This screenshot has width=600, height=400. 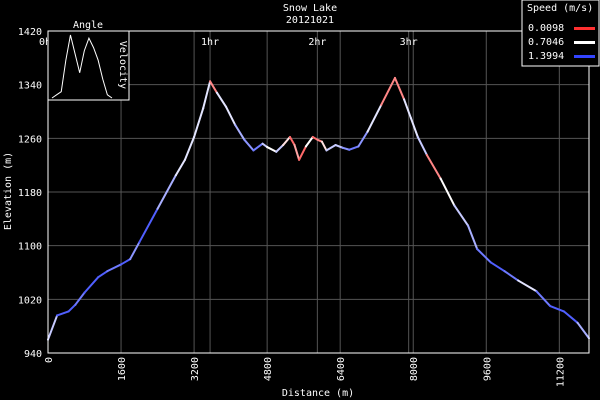 What do you see at coordinates (268, 369) in the screenshot?
I see `x-tick-label: 4800` at bounding box center [268, 369].